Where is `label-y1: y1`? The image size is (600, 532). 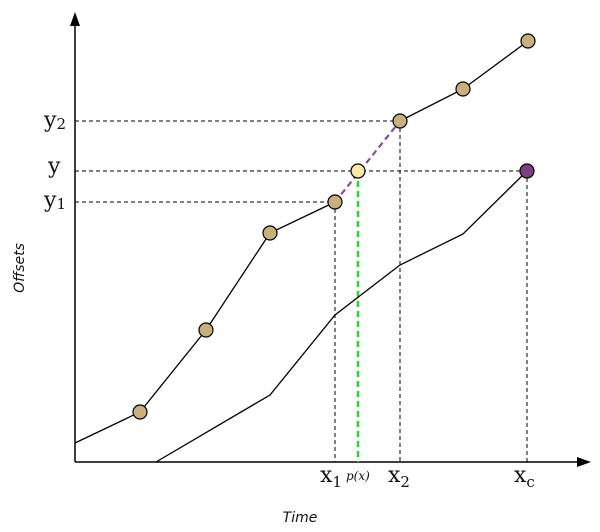 label-y1: y1 is located at coordinates (54, 200).